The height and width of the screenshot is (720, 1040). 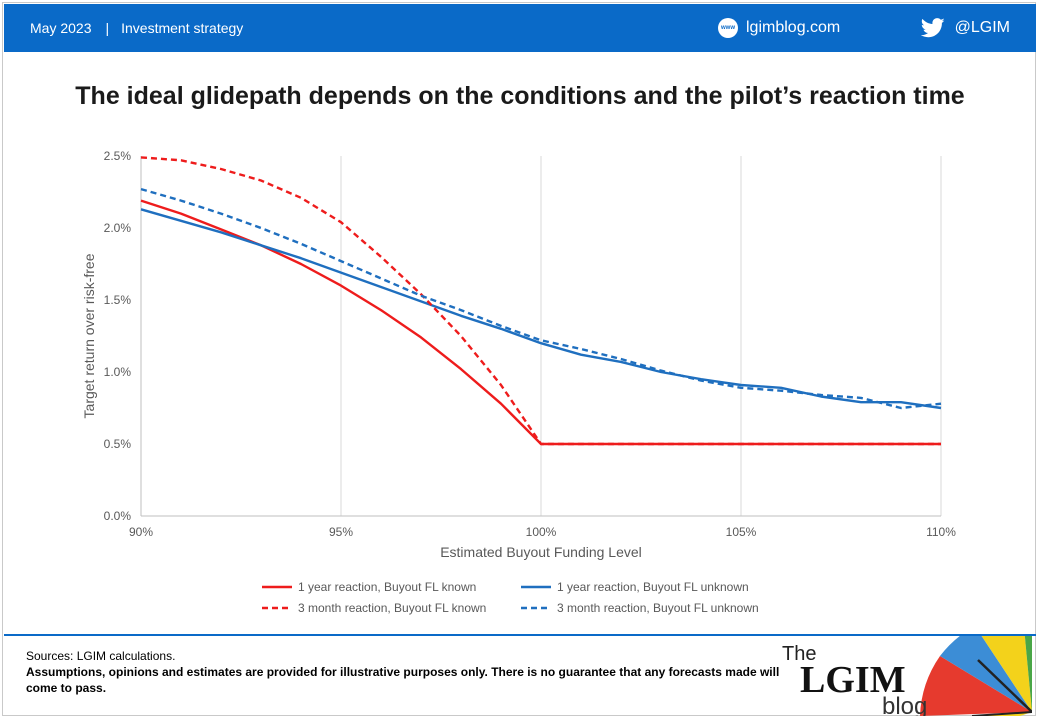 What do you see at coordinates (182, 28) in the screenshot?
I see `header-section: Investment strategy` at bounding box center [182, 28].